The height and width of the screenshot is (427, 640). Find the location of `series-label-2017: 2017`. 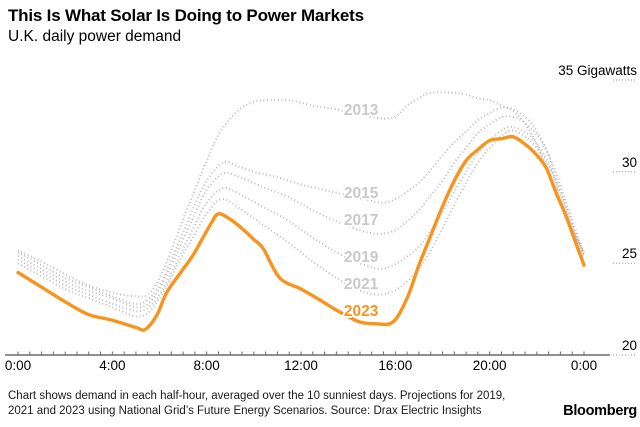

series-label-2017: 2017 is located at coordinates (361, 221).